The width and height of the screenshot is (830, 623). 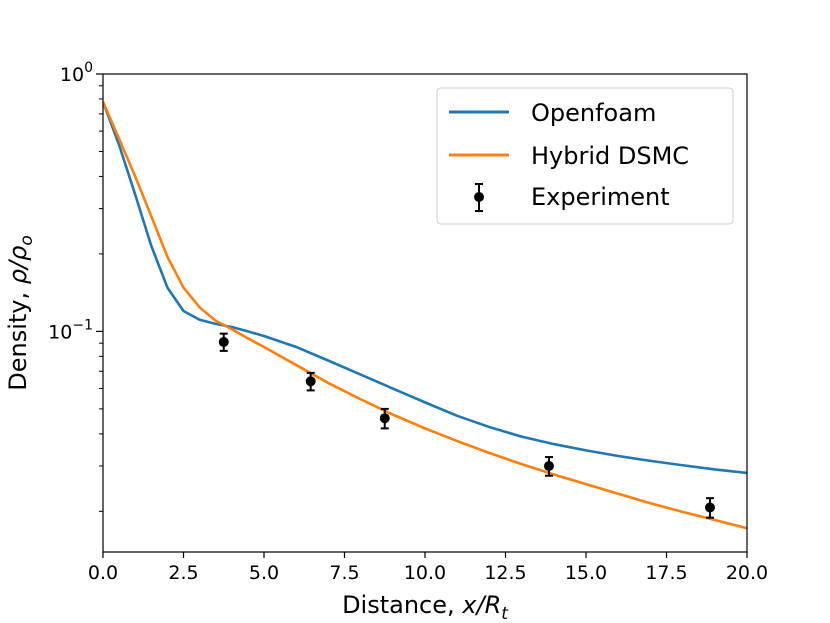 What do you see at coordinates (600, 197) in the screenshot?
I see `legend-label-experiment: Experiment` at bounding box center [600, 197].